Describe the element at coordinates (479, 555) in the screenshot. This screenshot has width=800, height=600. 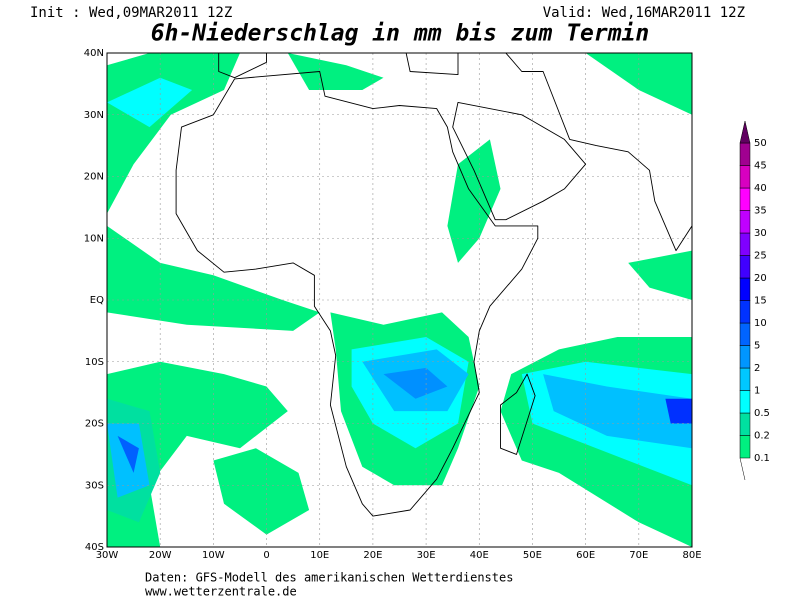
I see `lon-label: 40E` at that location.